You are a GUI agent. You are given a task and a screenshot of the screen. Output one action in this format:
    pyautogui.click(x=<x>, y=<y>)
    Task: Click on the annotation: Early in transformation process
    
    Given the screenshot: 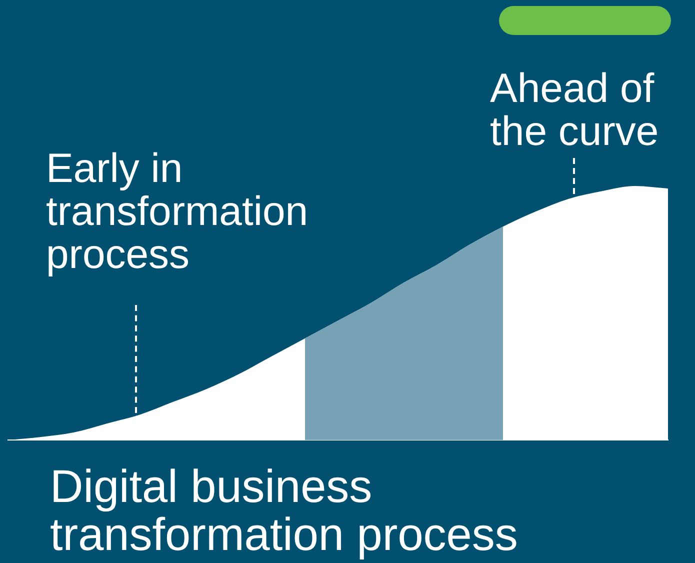 What is the action you would take?
    pyautogui.click(x=178, y=211)
    